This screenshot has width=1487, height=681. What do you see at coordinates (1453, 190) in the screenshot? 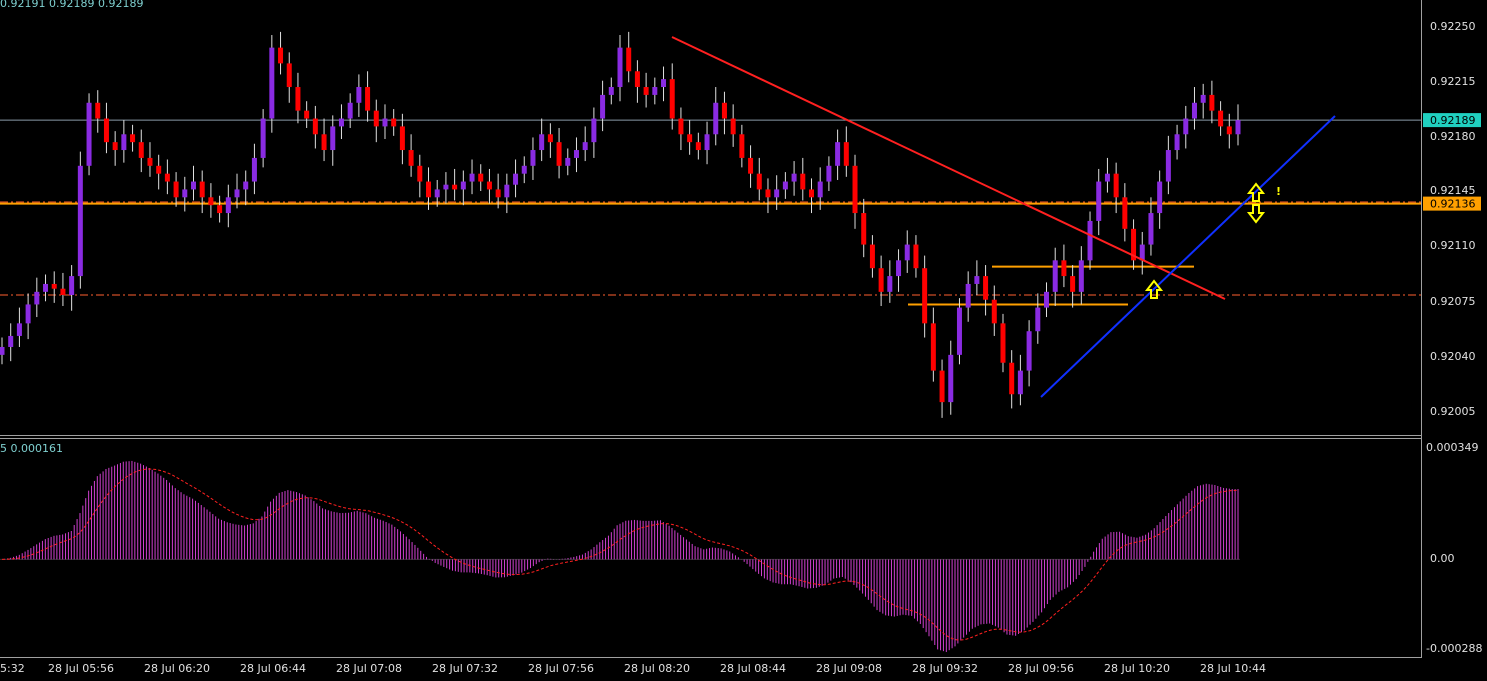
I see `price-tick: 0.92145` at bounding box center [1453, 190].